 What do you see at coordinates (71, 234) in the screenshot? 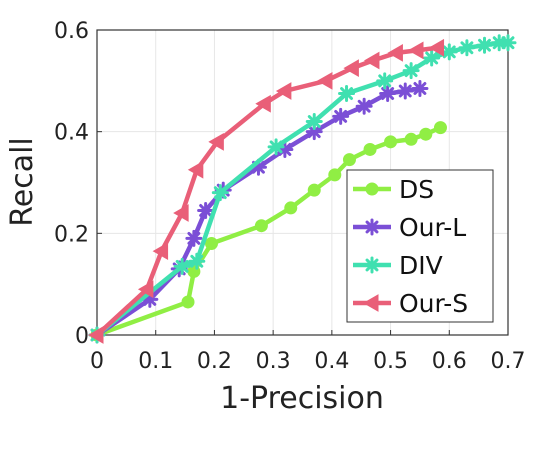
I see `y-tick-label: 0.2` at bounding box center [71, 234].